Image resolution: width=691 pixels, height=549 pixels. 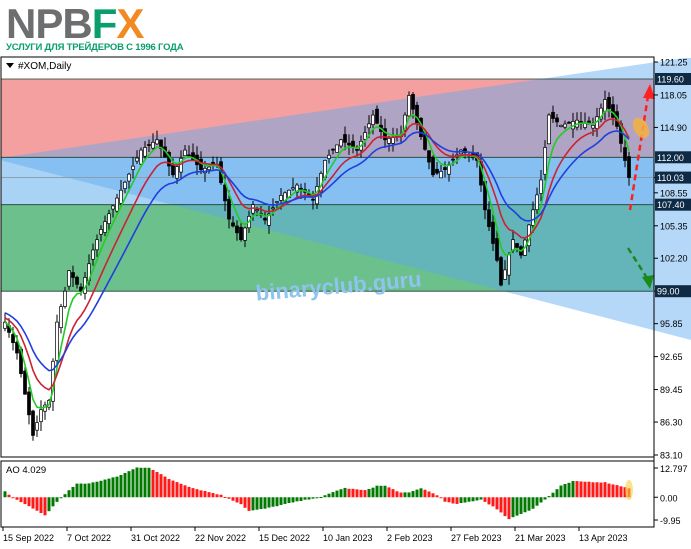 I want to click on ao-tick-label: 0.00, so click(x=669, y=498).